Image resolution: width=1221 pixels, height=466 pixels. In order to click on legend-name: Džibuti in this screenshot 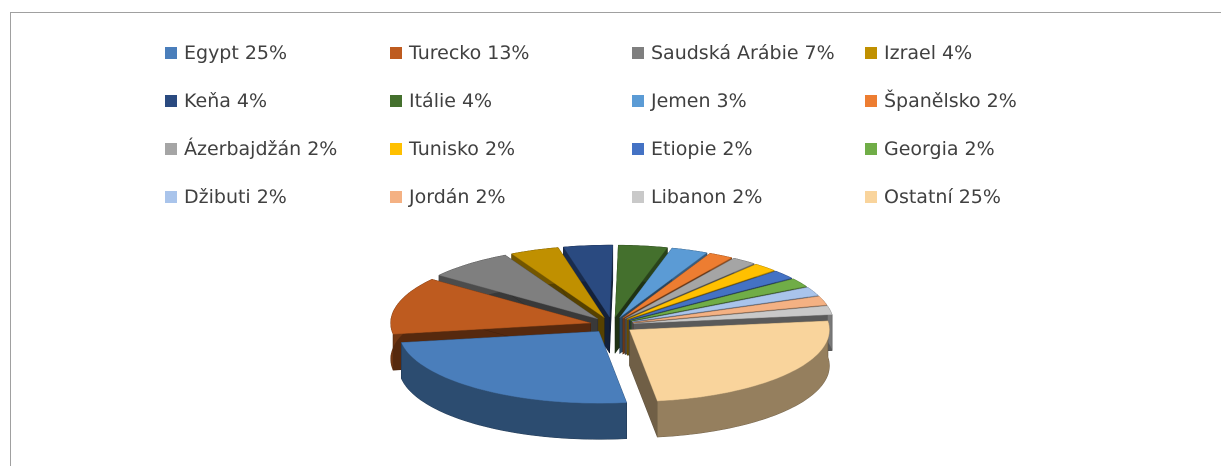, I will do `click(217, 197)`.